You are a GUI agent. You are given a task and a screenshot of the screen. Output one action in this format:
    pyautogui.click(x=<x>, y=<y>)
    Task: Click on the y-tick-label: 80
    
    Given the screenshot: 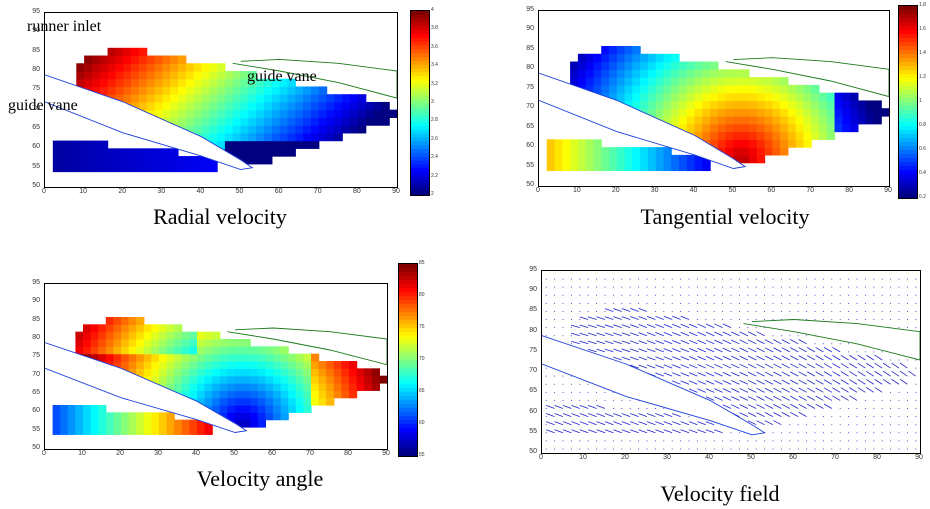 What is the action you would take?
    pyautogui.click(x=533, y=330)
    